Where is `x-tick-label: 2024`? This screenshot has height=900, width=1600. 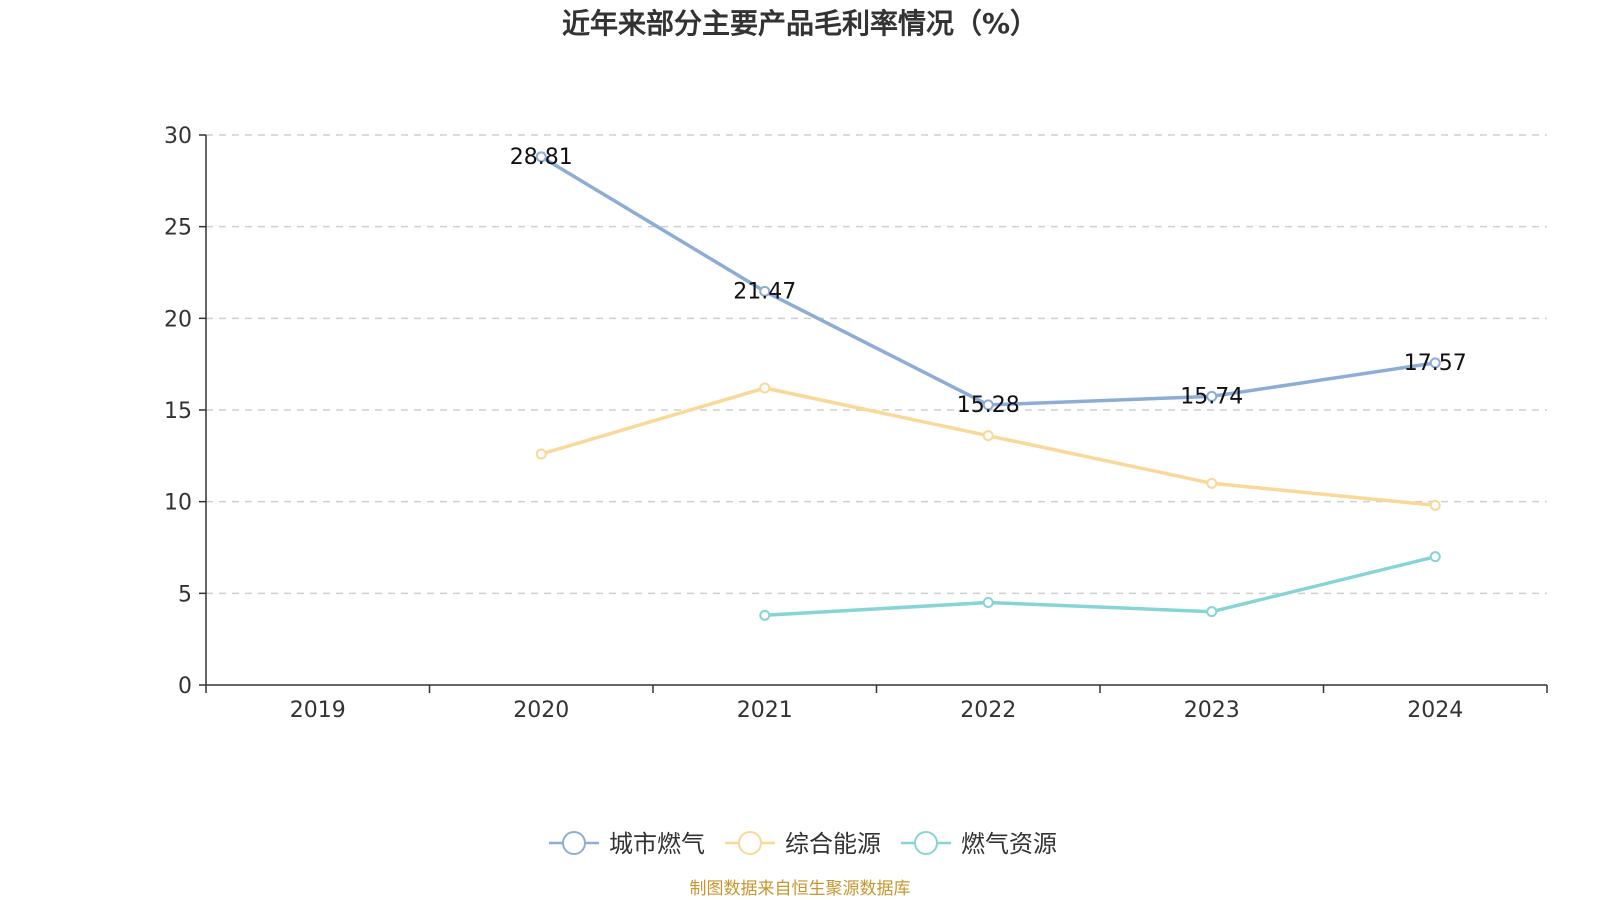
x-tick-label: 2024 is located at coordinates (1435, 710).